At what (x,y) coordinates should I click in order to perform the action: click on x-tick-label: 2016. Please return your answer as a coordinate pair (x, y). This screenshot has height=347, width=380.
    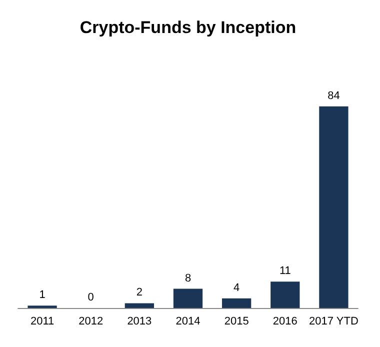
    Looking at the image, I should click on (285, 322).